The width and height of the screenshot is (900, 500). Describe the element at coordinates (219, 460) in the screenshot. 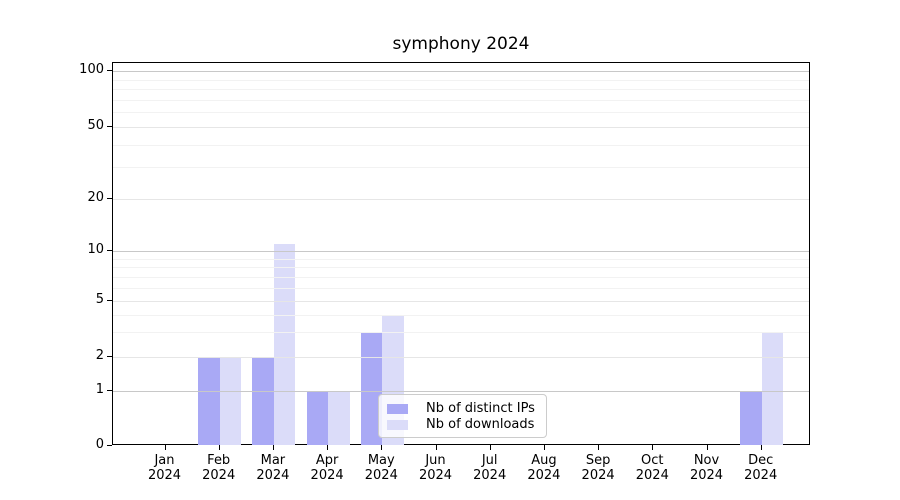

I see `x-tick-month: Feb` at that location.